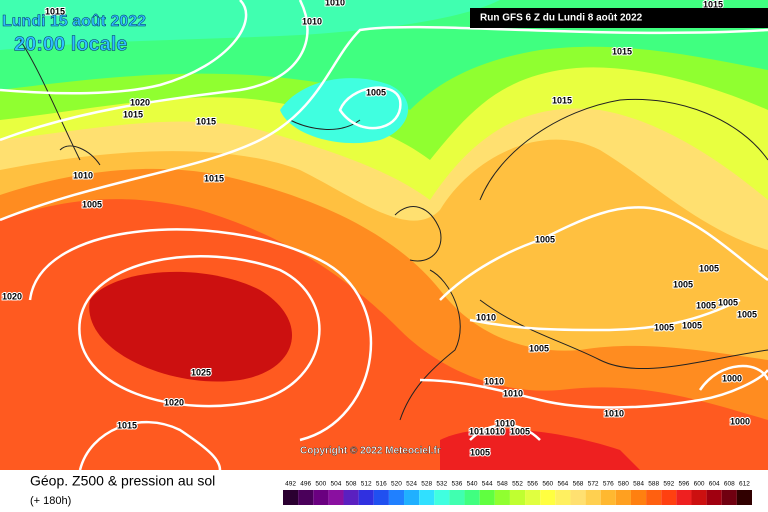  Describe the element at coordinates (70, 44) in the screenshot. I see `forecast-time: 20:00 locale` at that location.